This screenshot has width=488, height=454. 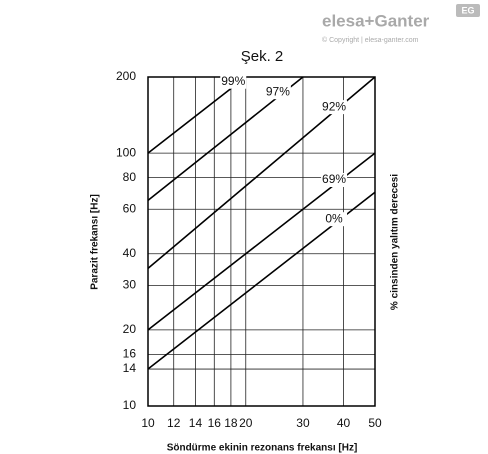 I want to click on series-label: 69%, so click(x=334, y=179).